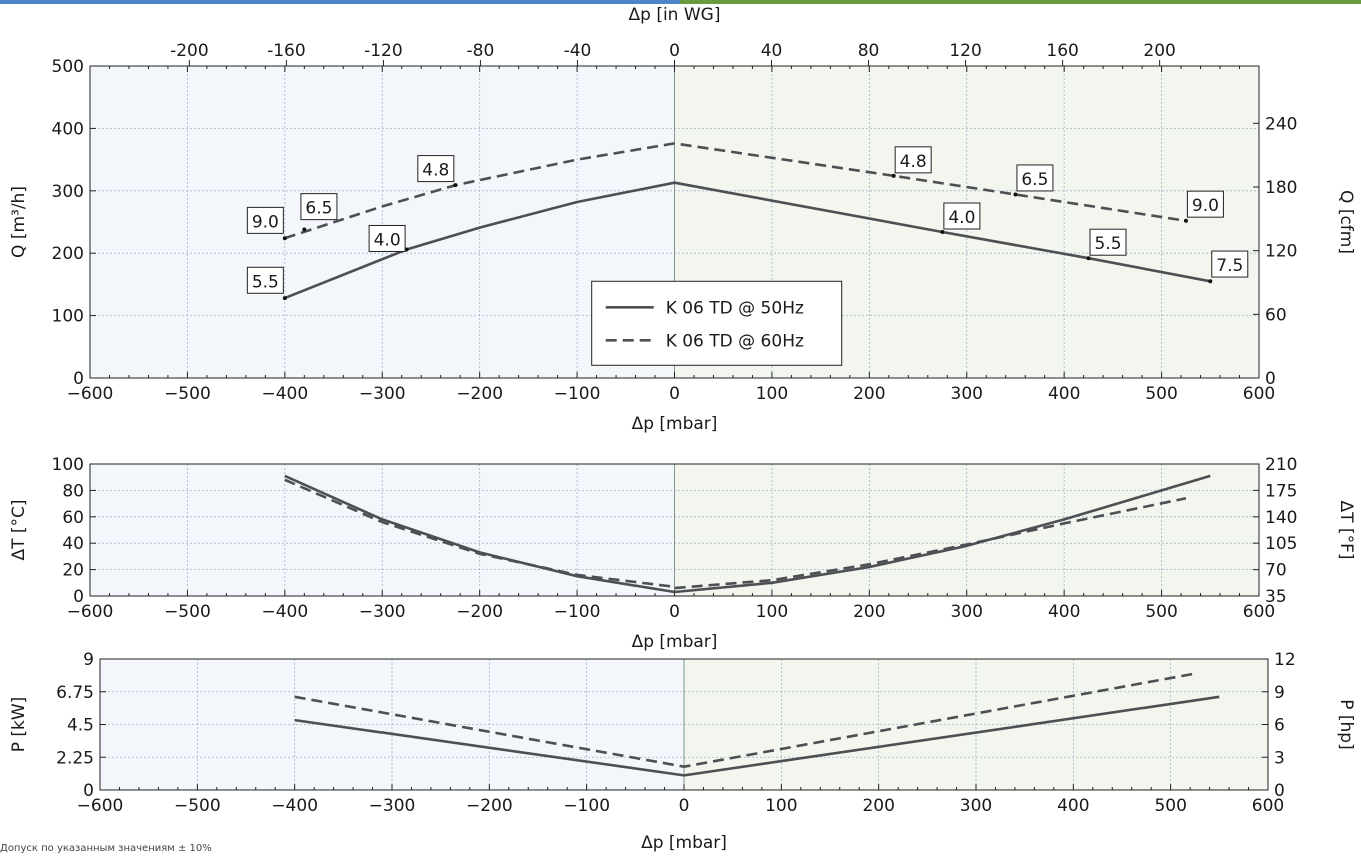 The image size is (1361, 856). I want to click on x2-tick-label: 200, so click(1159, 51).